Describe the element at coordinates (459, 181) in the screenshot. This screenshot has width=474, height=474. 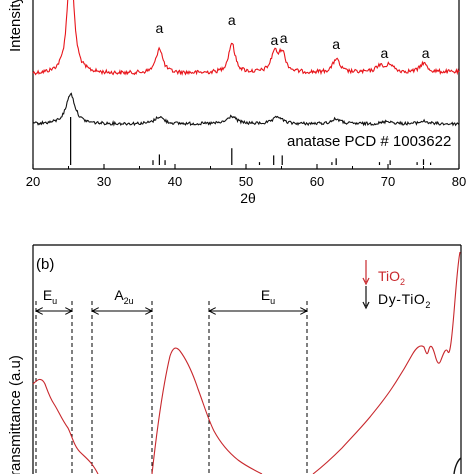
I see `x-tick-label-80: 80` at that location.